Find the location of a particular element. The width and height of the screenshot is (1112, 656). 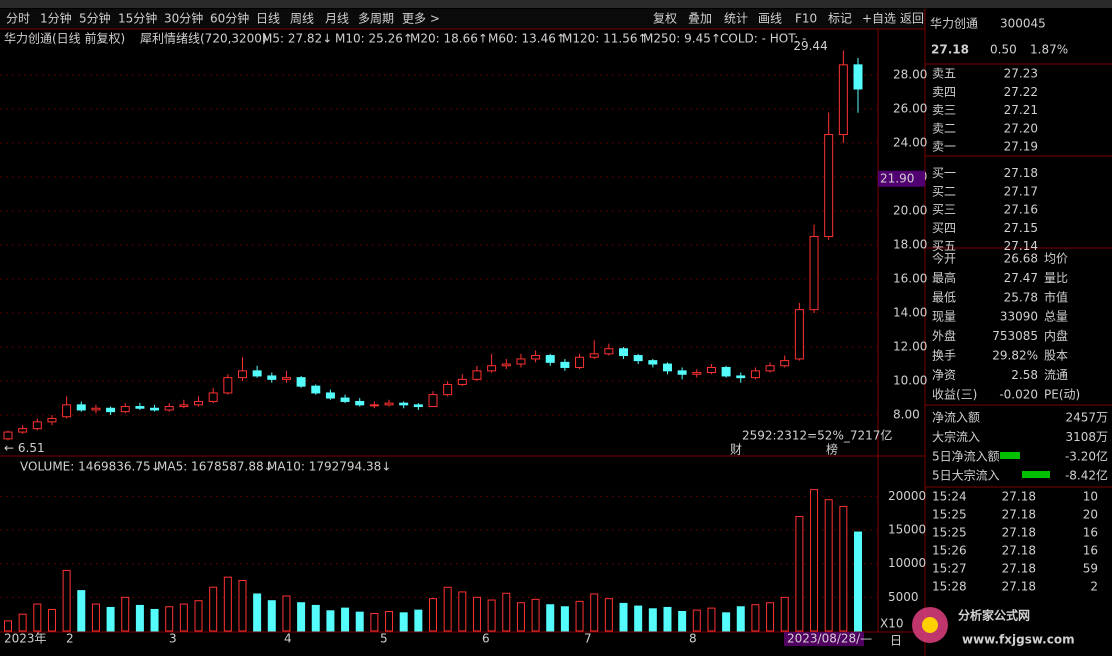

watermark-title: 分析家公式网 is located at coordinates (994, 615).